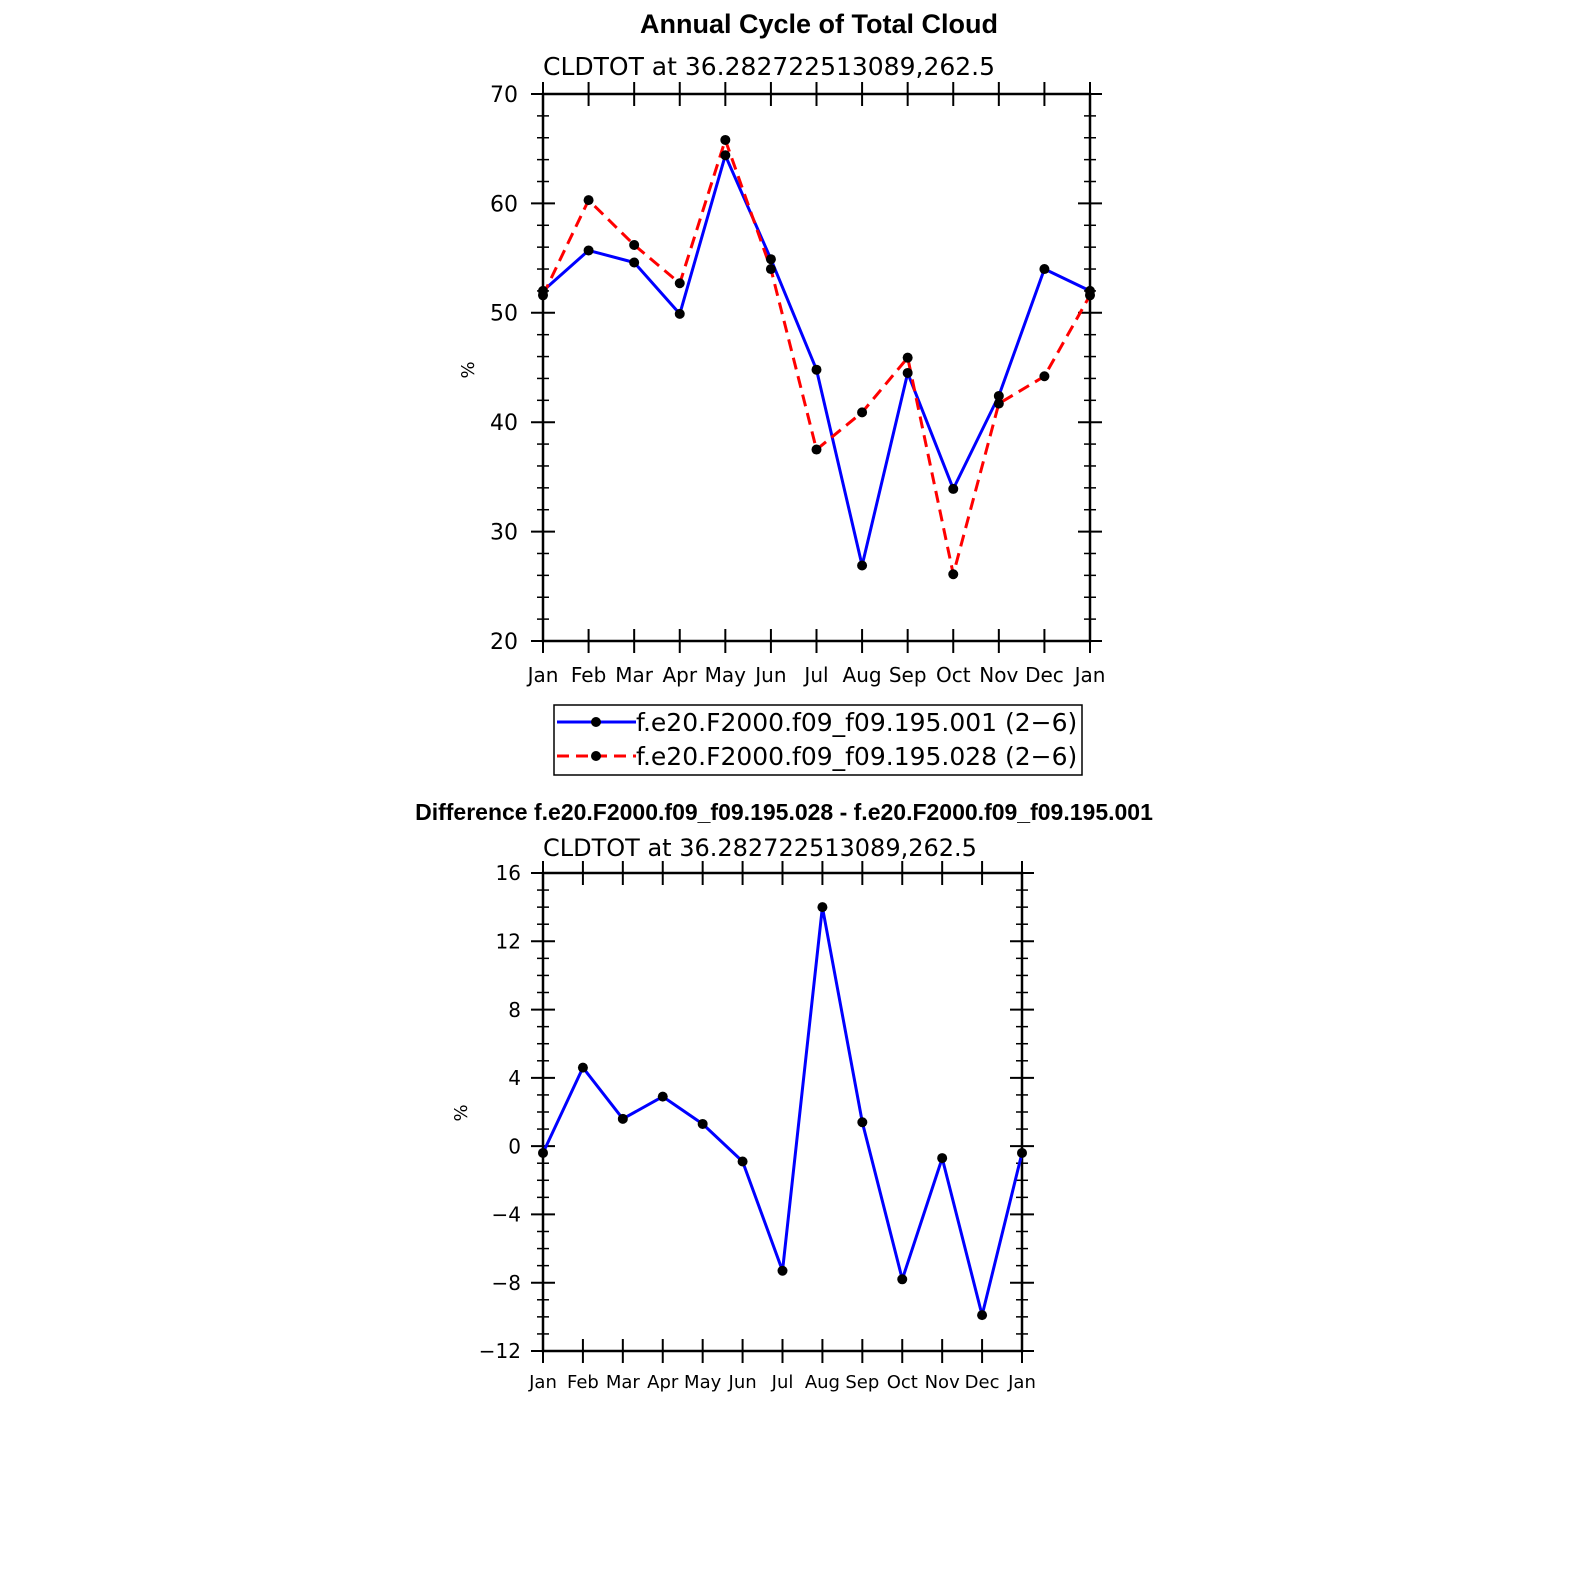 The image size is (1574, 1574). Describe the element at coordinates (504, 95) in the screenshot. I see `y-tick-label: 70` at that location.